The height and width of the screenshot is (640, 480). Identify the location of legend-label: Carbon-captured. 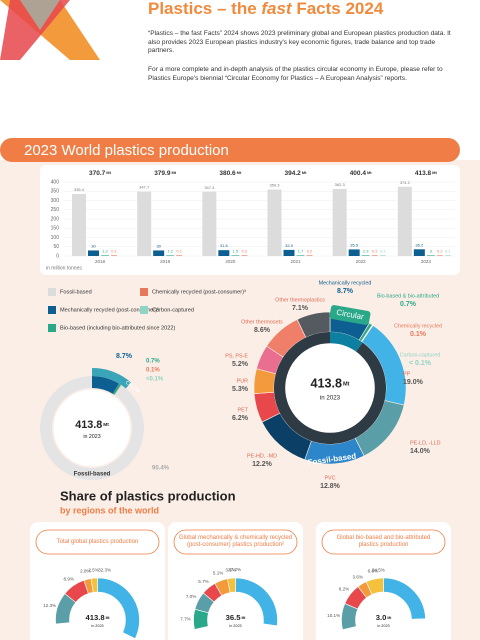
(173, 310).